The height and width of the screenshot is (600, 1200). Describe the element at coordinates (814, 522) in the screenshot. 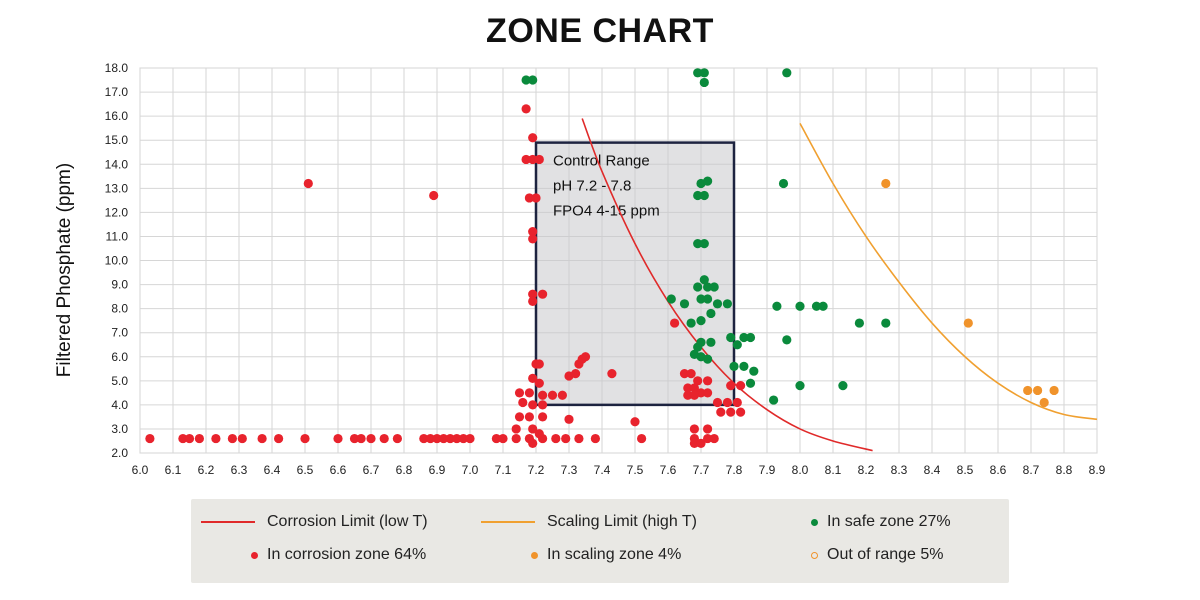

I see `legend-dot-green` at that location.